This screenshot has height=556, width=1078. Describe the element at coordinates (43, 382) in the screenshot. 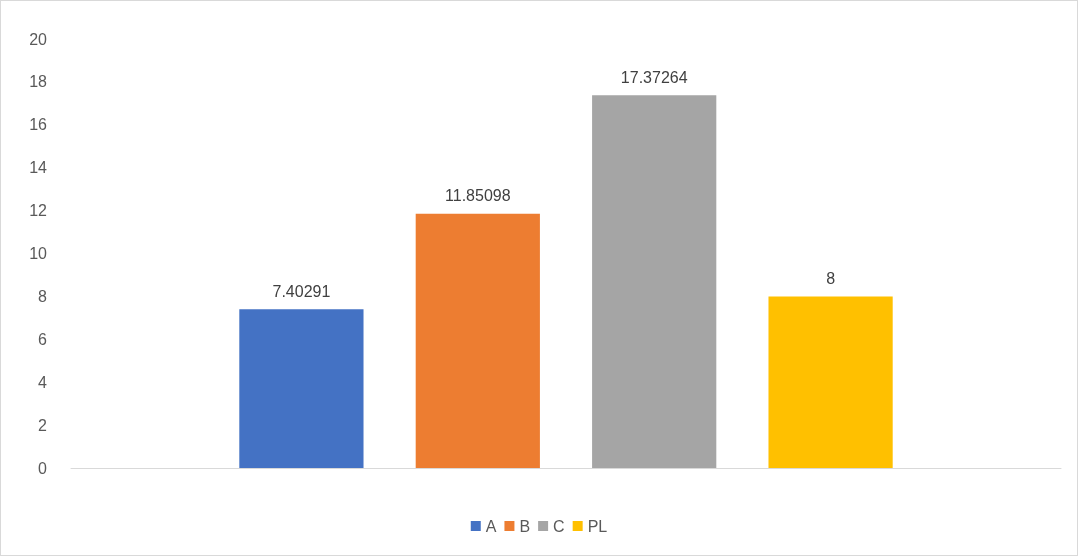

I see `y-tick-label: 4` at that location.